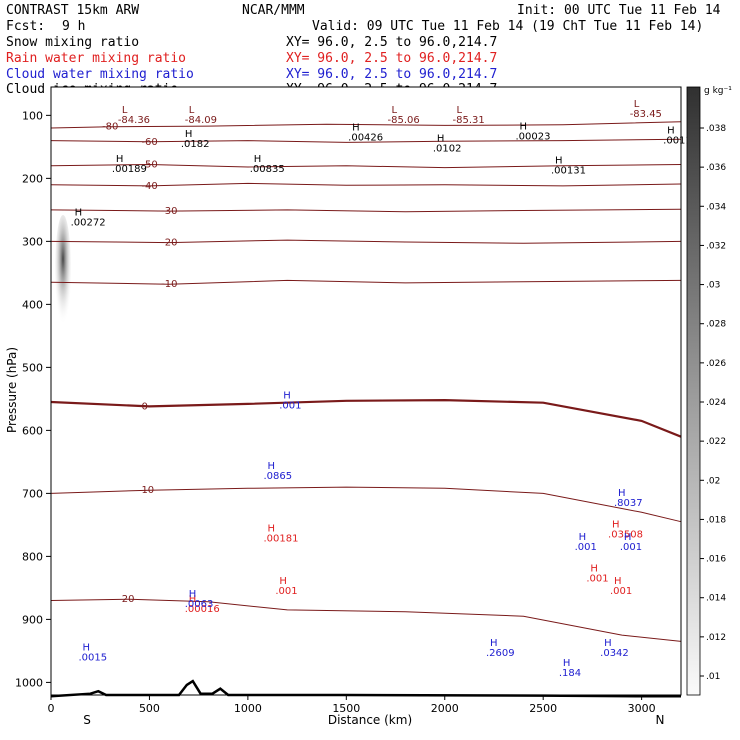  I want to click on x-tick-label: 2500, so click(543, 708).